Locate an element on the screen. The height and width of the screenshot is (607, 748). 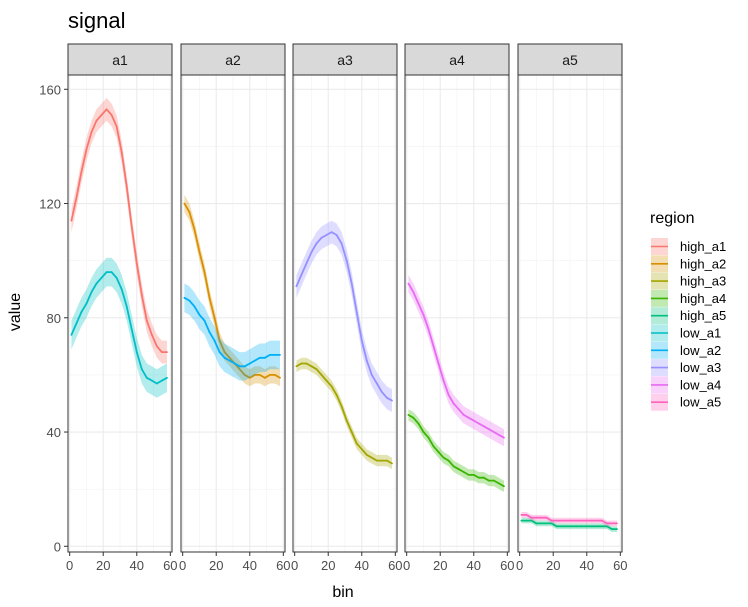
panel-border-a5 is located at coordinates (570, 313).